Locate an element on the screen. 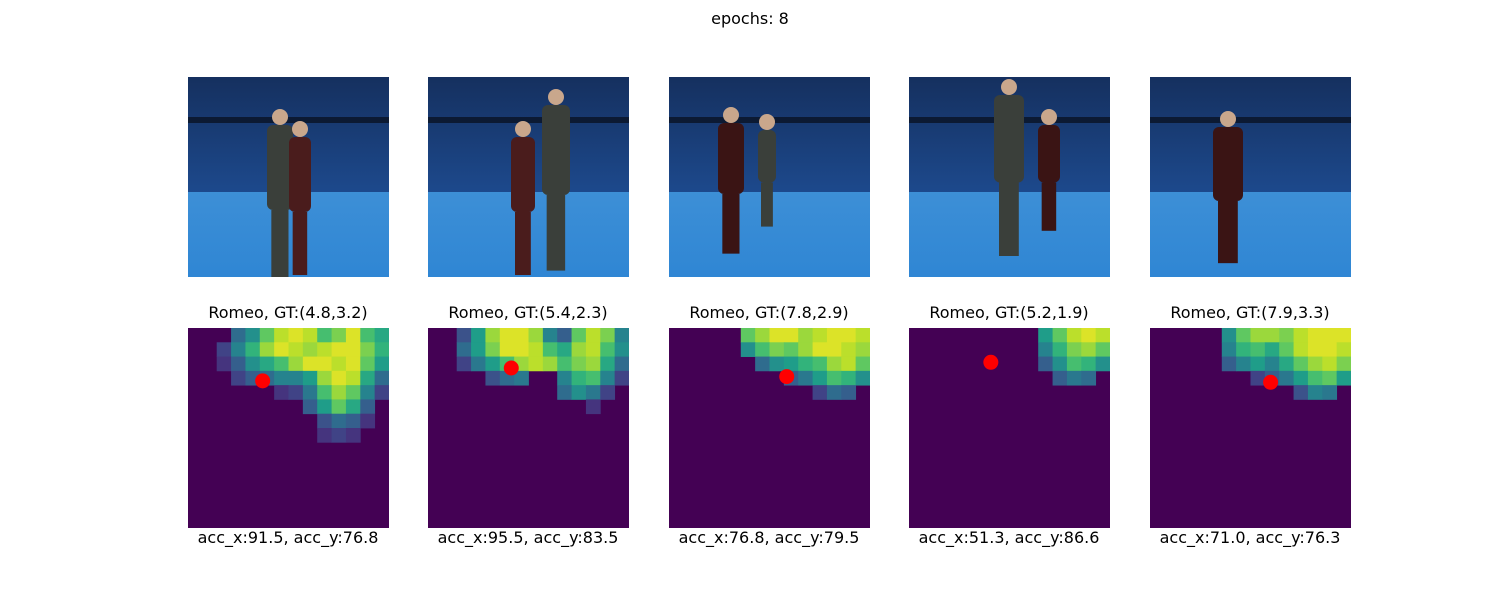 The height and width of the screenshot is (600, 1500). camera-rig is located at coordinates (1250, 120).